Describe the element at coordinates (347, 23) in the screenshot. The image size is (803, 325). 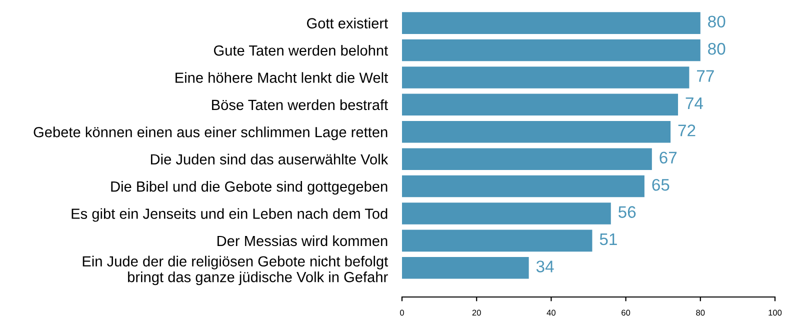
I see `y-tick-label: Gott existiert` at that location.